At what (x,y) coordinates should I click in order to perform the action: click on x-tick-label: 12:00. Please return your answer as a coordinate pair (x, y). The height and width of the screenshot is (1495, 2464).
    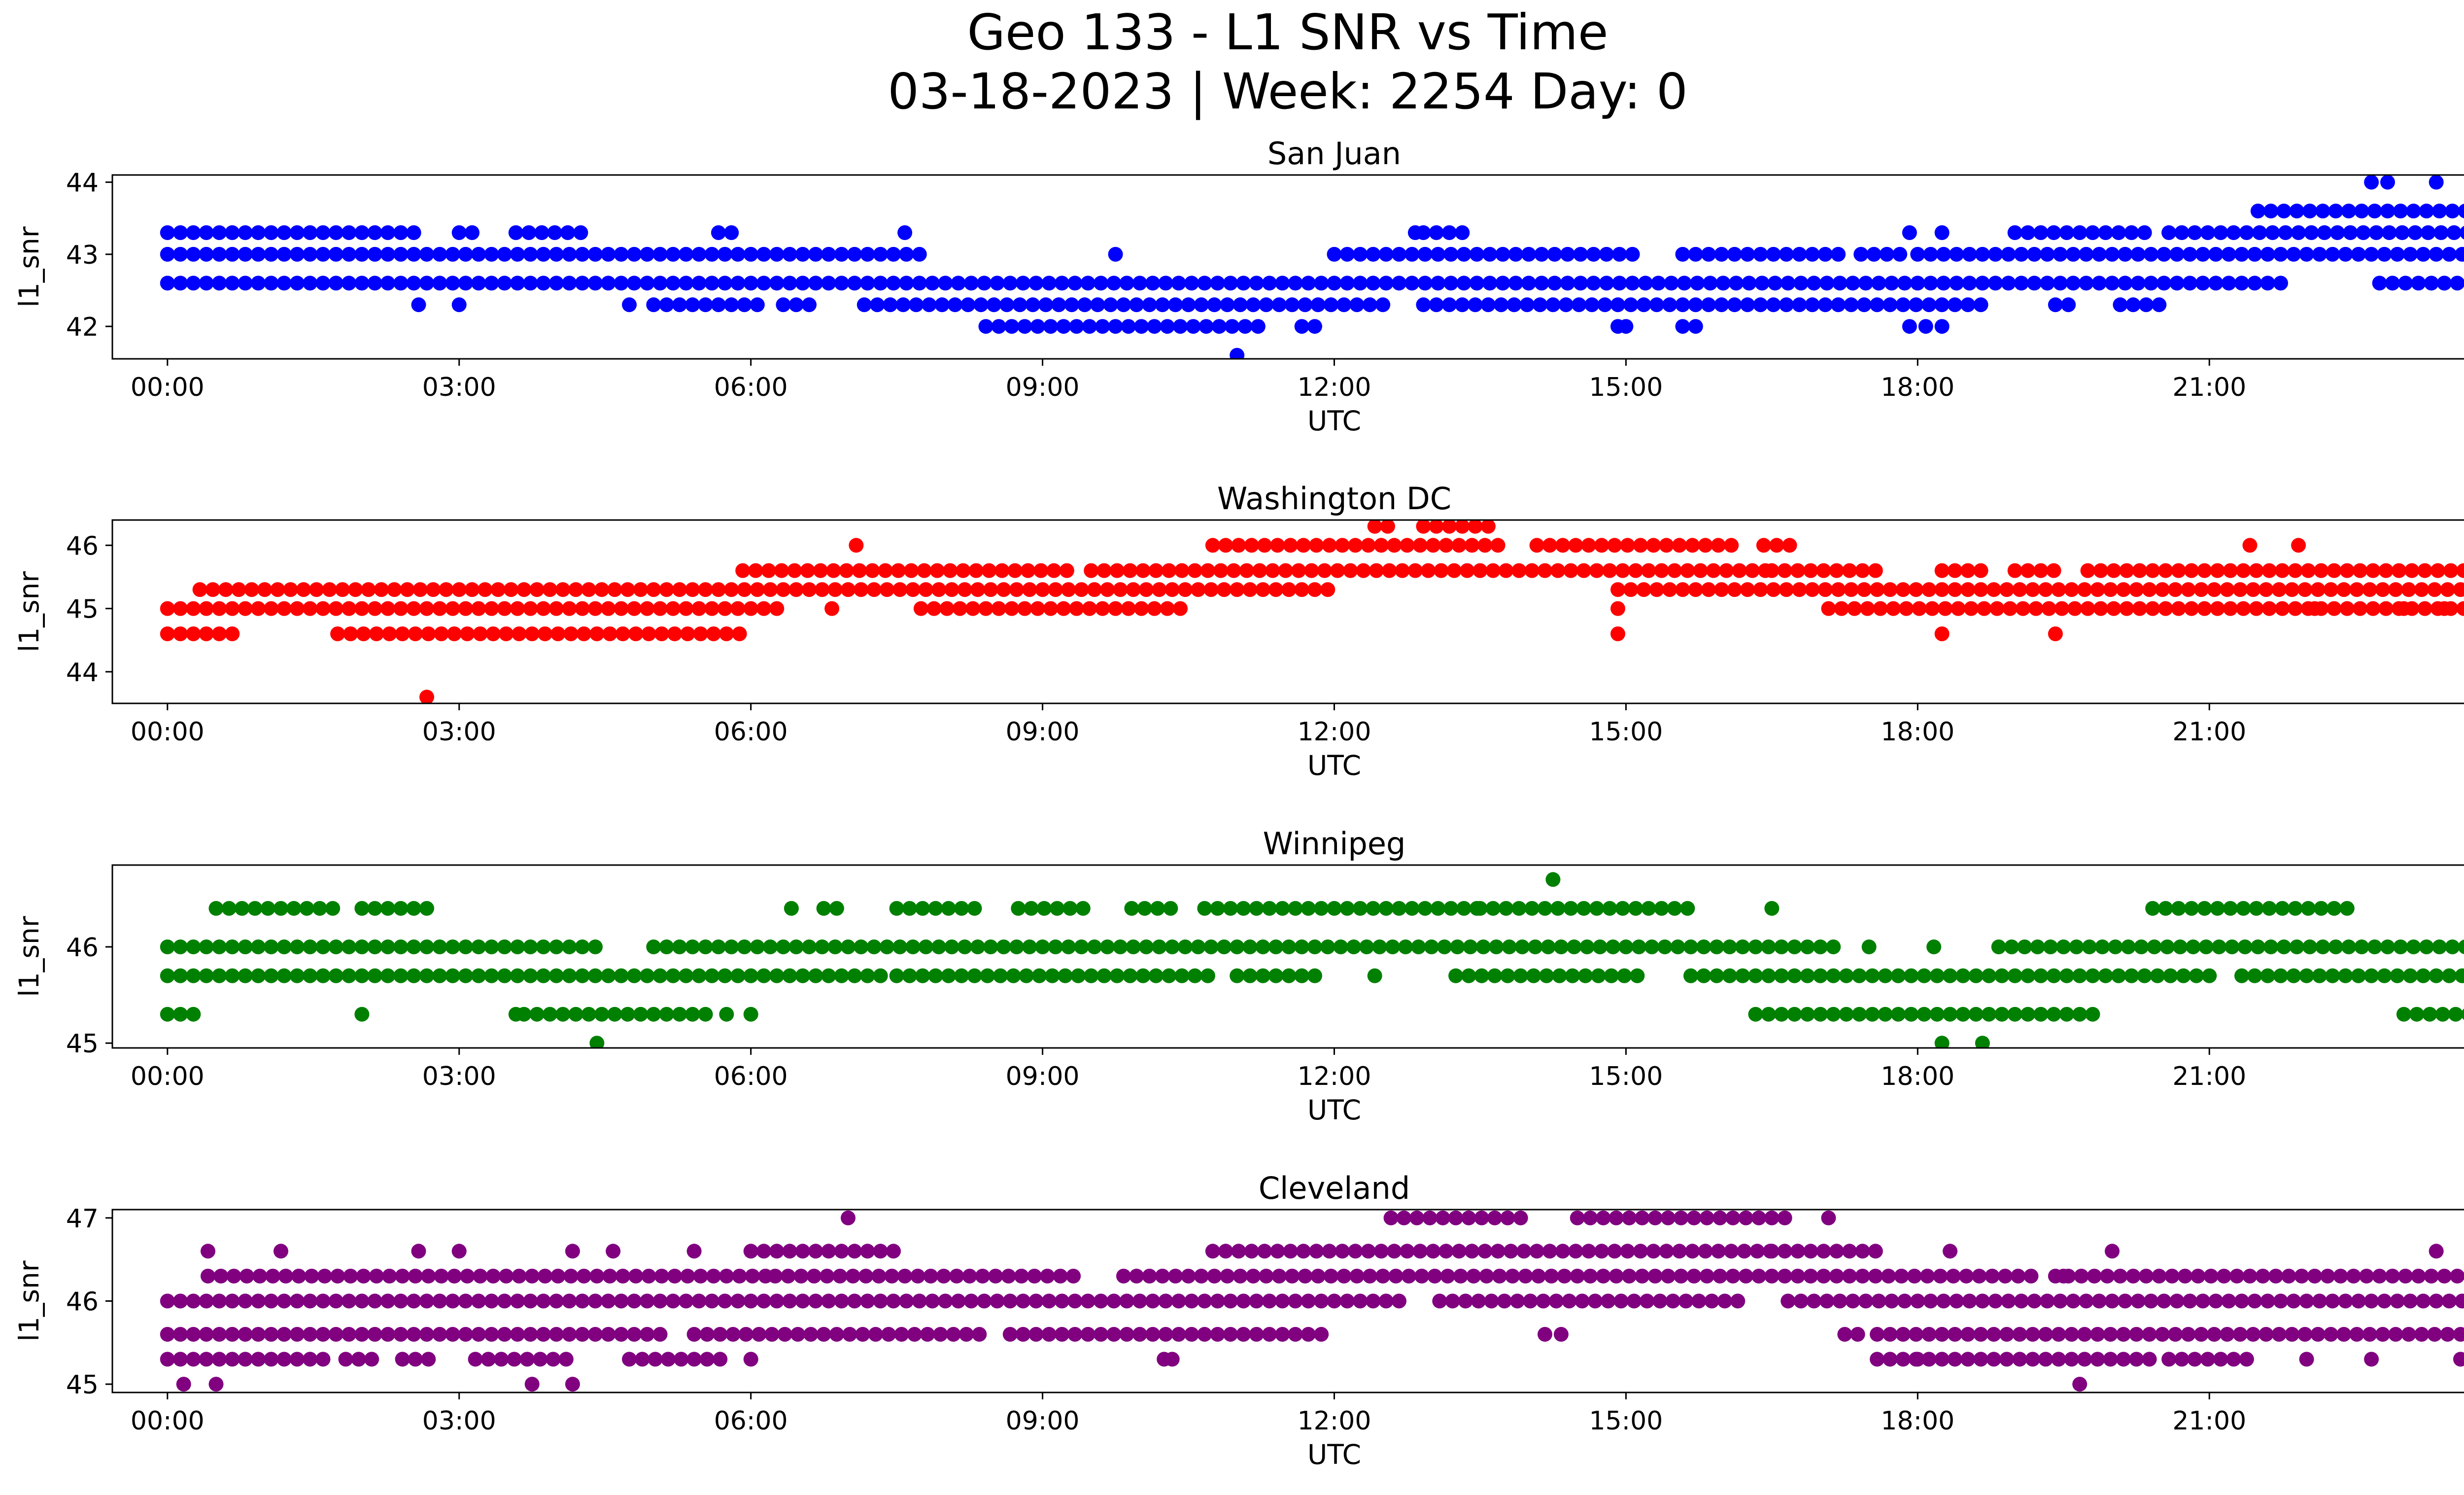
    Looking at the image, I should click on (1334, 732).